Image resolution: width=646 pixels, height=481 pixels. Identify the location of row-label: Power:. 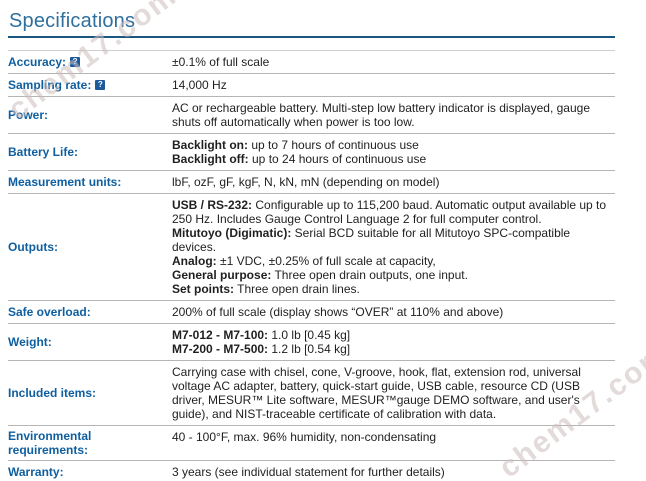
(90, 115).